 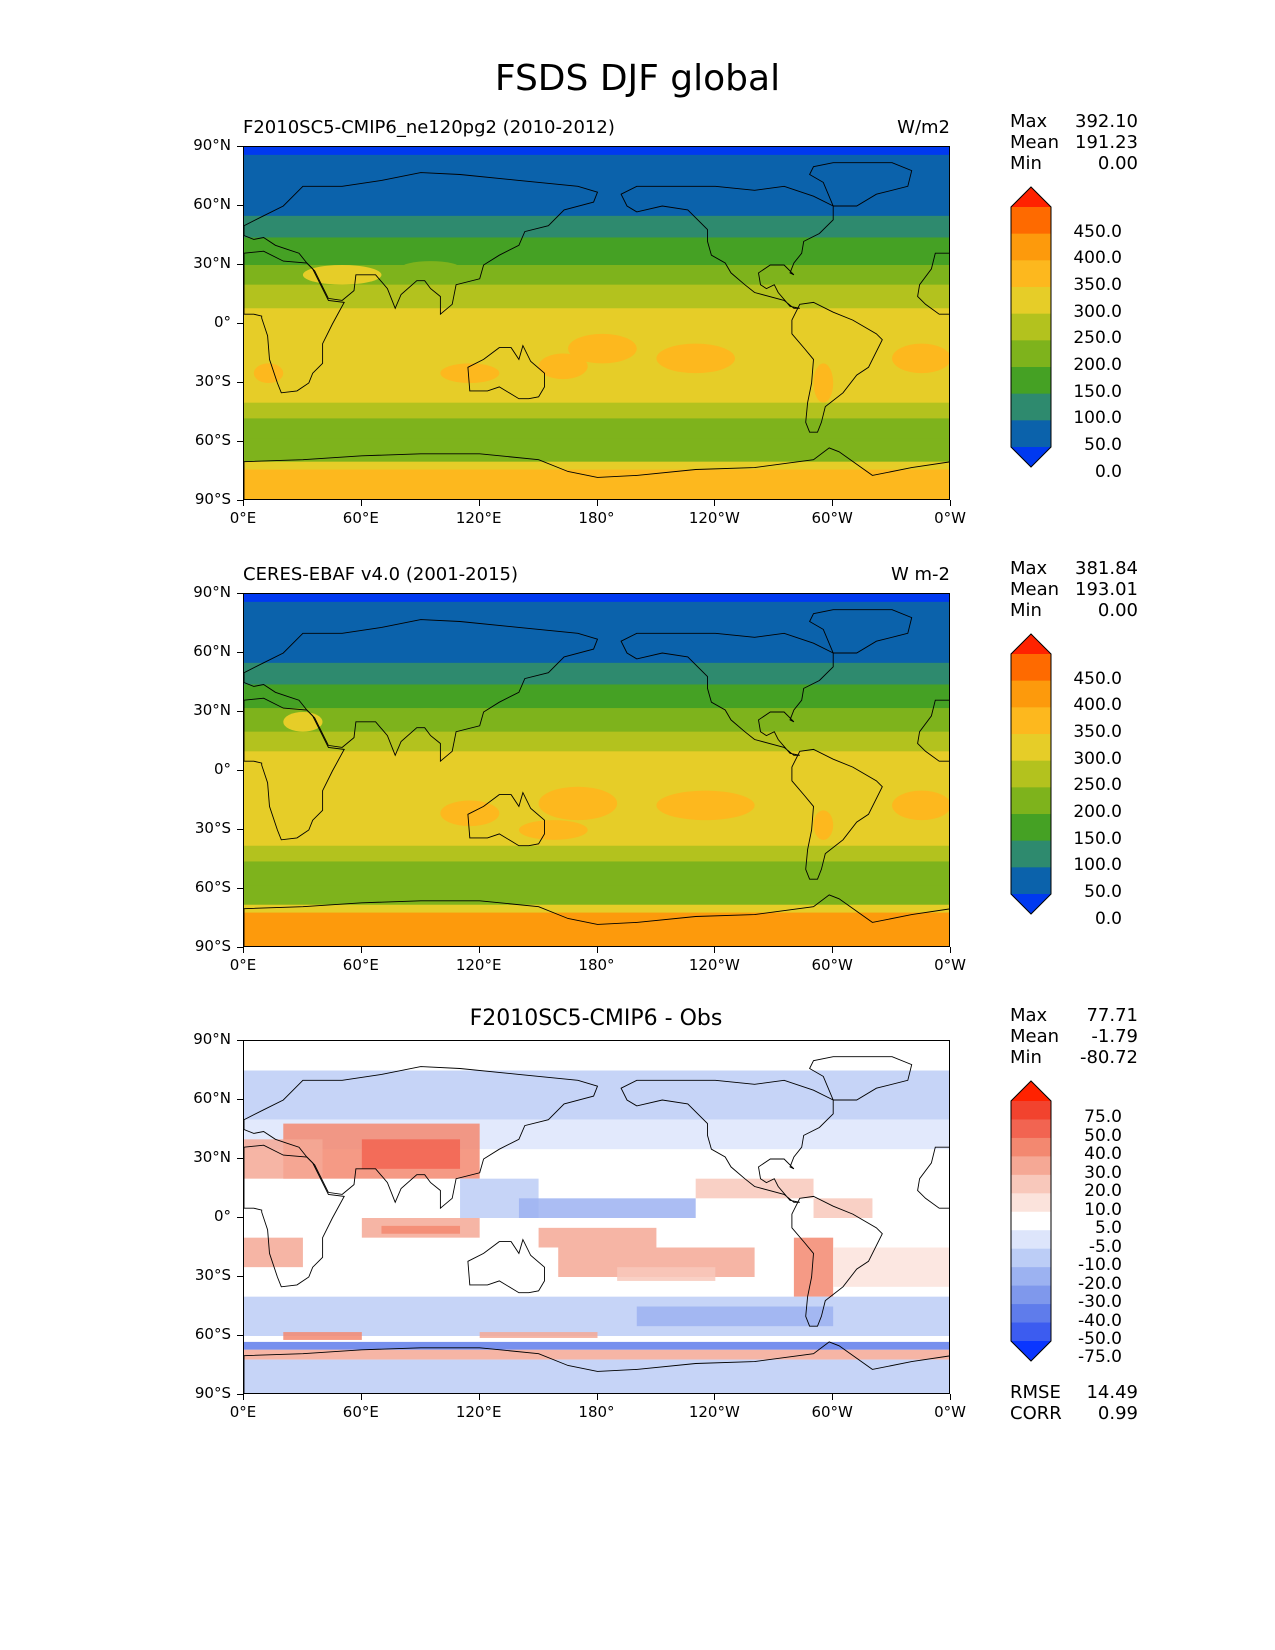 What do you see at coordinates (1074, 1036) in the screenshot?
I see `stat-mean: Mean -1.79` at bounding box center [1074, 1036].